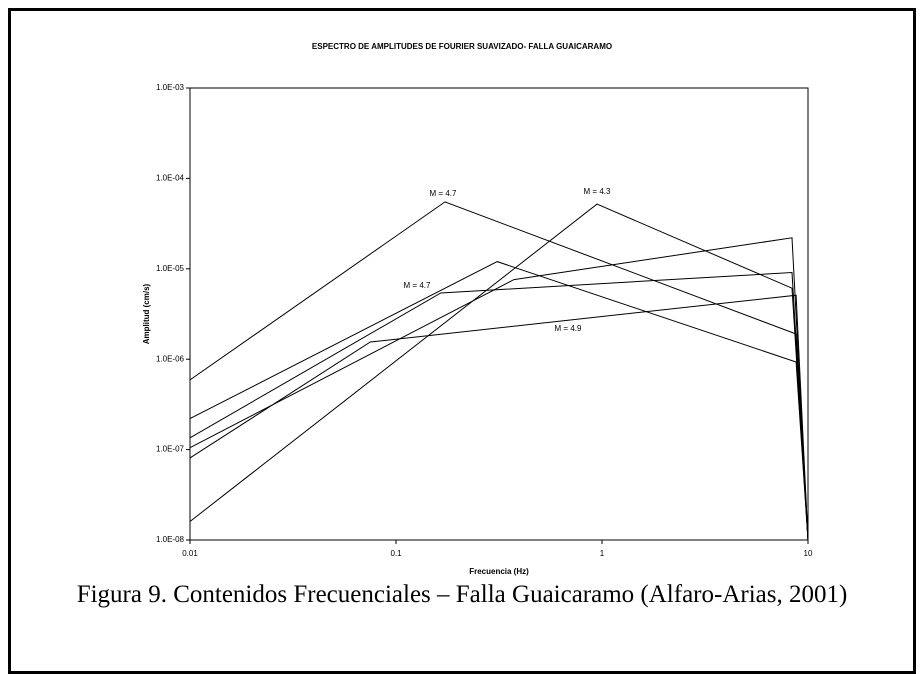  What do you see at coordinates (170, 358) in the screenshot?
I see `y-tick-label: 1.0E-06` at bounding box center [170, 358].